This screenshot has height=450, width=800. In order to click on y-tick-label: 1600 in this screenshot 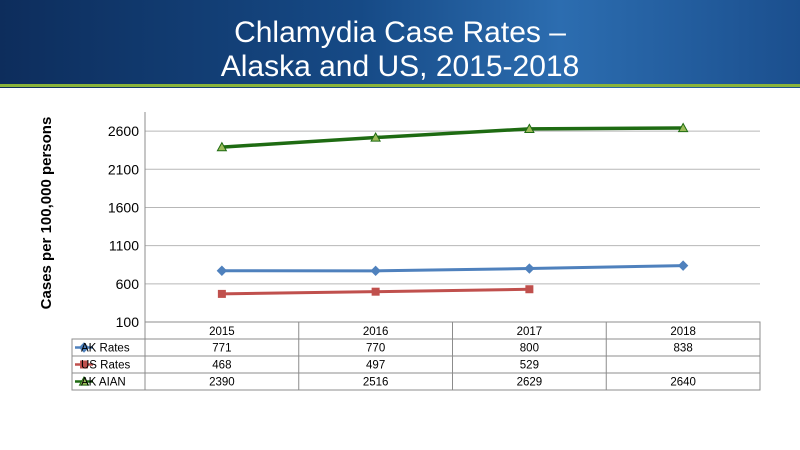, I will do `click(123, 207)`.